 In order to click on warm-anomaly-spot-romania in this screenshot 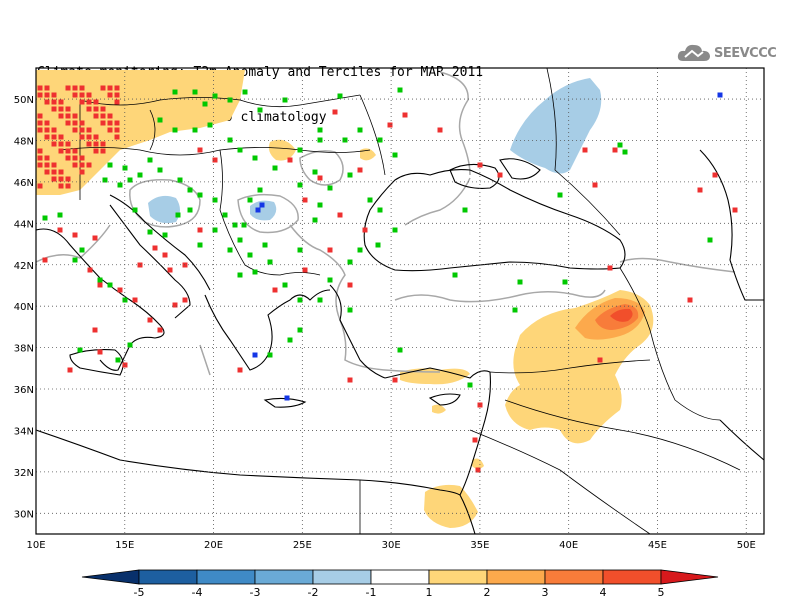, I will do `click(282, 150)`.